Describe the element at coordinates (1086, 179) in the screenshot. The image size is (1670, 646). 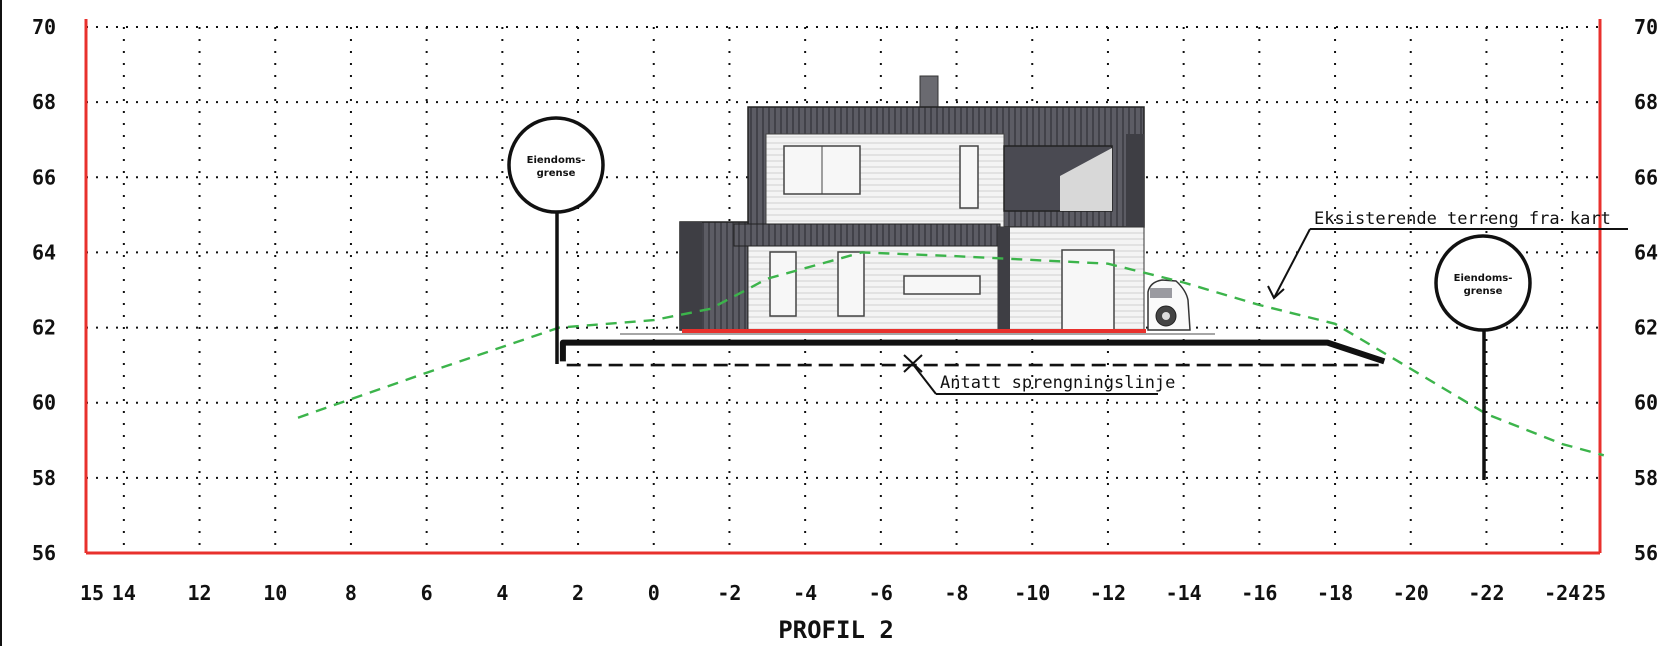
I see `house-window-reflection` at that location.